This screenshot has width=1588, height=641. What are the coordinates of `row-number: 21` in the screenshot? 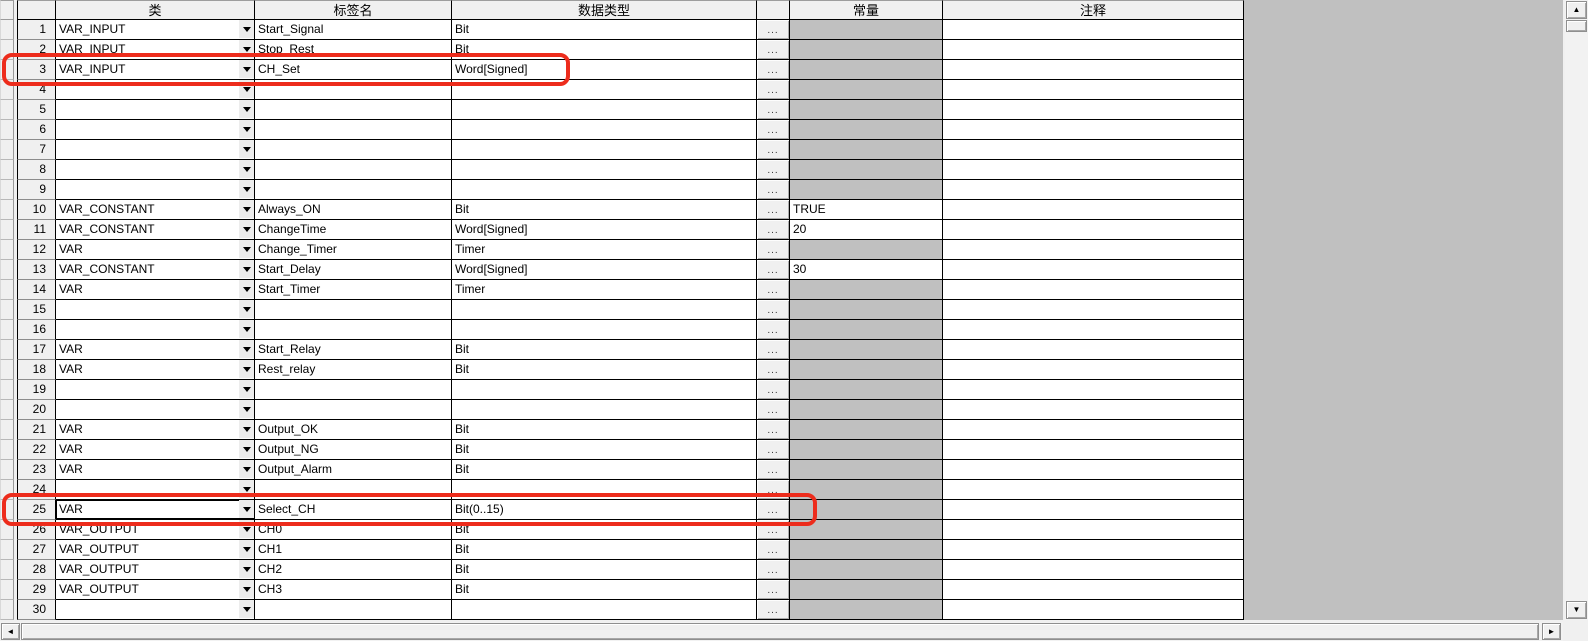 It's located at (36, 430).